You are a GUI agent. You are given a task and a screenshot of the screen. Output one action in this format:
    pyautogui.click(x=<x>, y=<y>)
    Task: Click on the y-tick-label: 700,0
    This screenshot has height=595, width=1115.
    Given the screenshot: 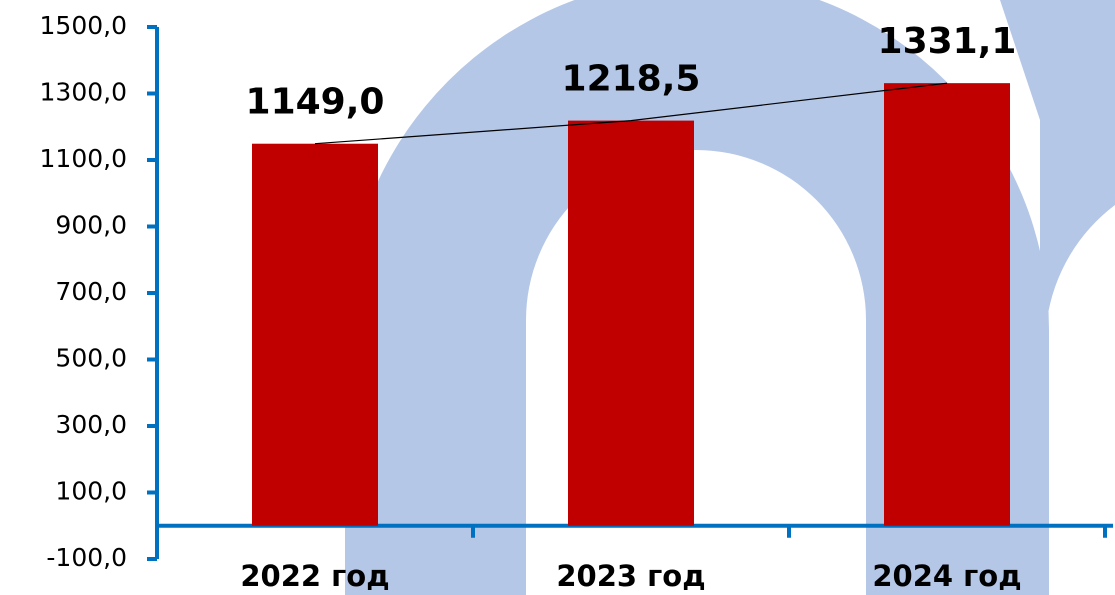 What is the action you would take?
    pyautogui.click(x=91, y=291)
    